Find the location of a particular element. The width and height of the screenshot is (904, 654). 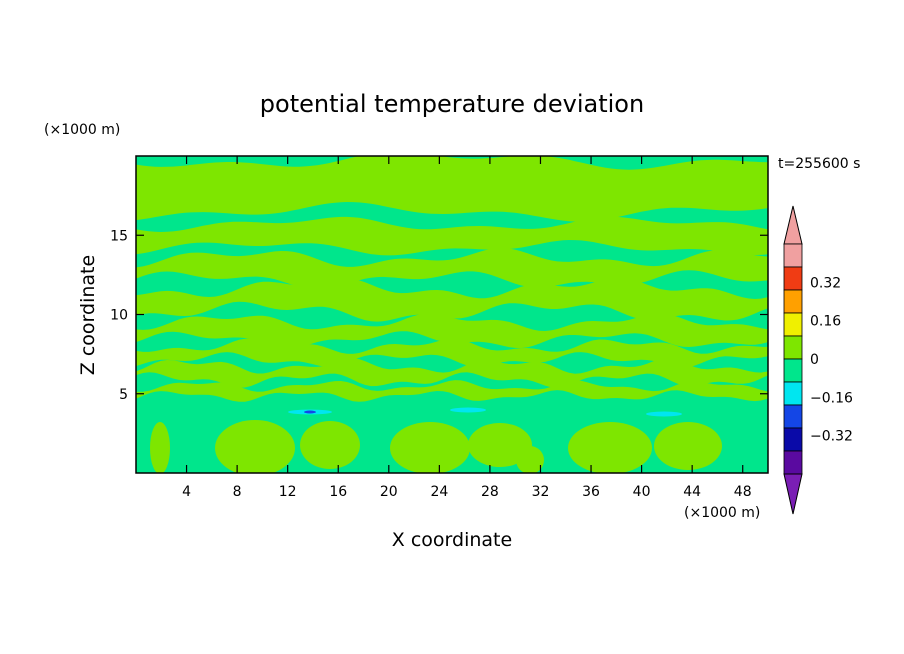

y-tick-label: 10 is located at coordinates (119, 316).